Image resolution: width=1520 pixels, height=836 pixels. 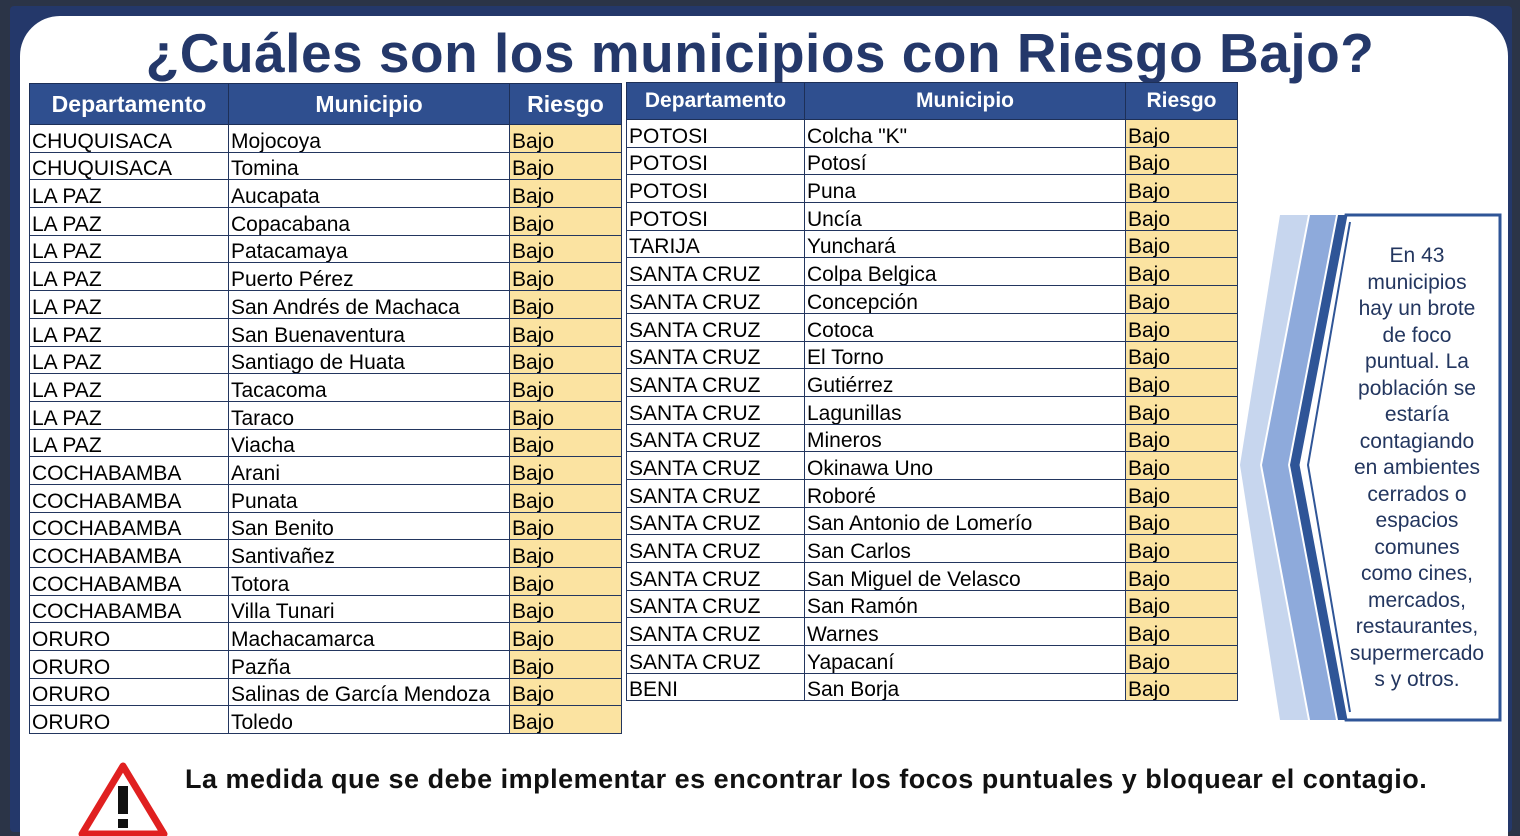 I want to click on cell-municipio: Punata, so click(x=369, y=498).